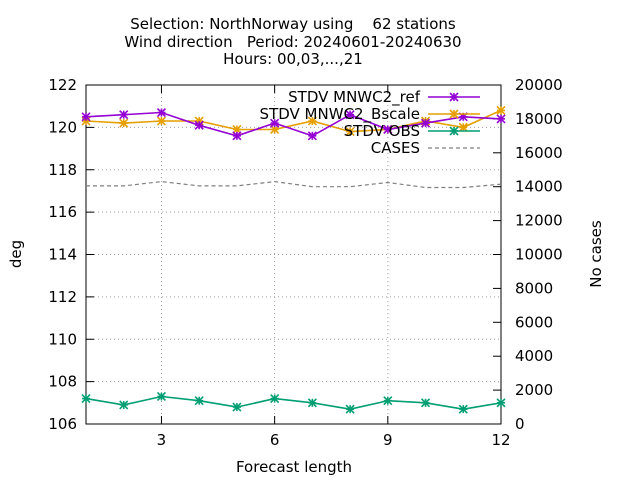 The image size is (640, 480). What do you see at coordinates (596, 254) in the screenshot?
I see `y2-axis-label: No cases` at bounding box center [596, 254].